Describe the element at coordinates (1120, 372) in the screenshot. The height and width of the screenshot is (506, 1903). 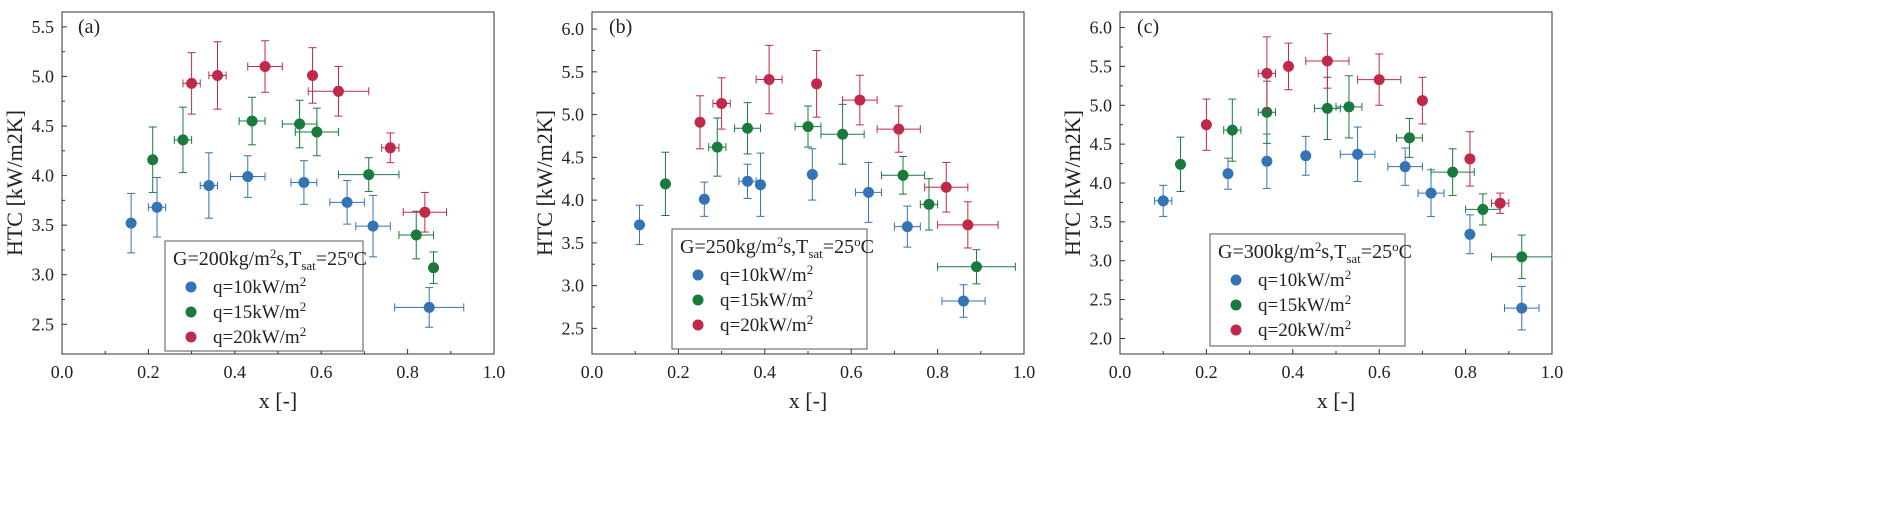
I see `x-tick-label: 0.0` at that location.